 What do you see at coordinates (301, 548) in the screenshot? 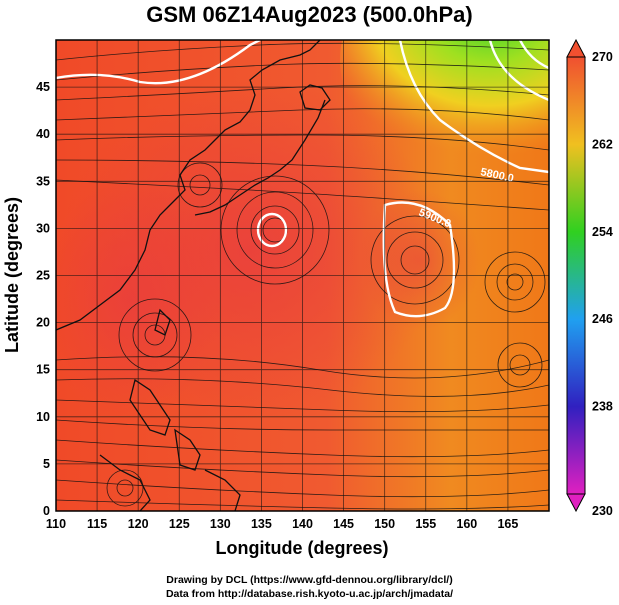
I see `x-axis-title: Longitude (degrees)` at bounding box center [301, 548].